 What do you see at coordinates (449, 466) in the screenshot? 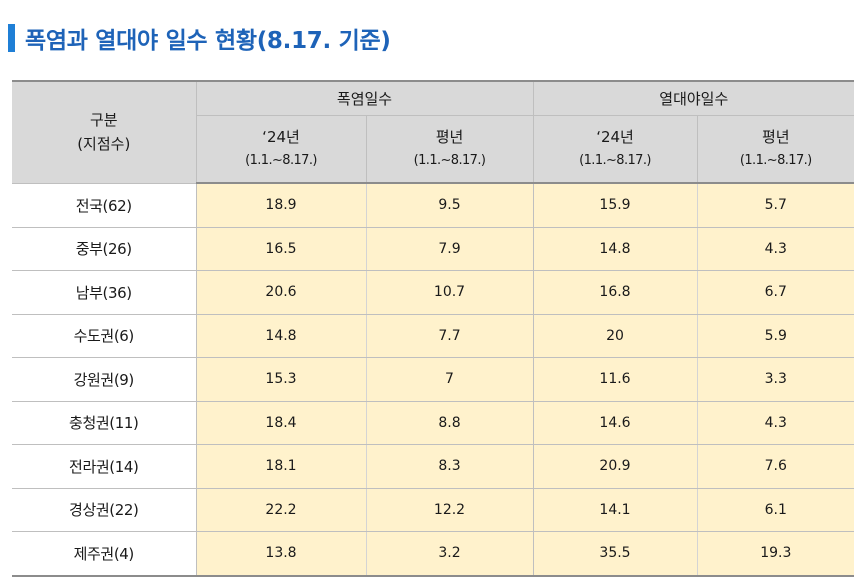
I see `heat-normal-cell: 8.3` at bounding box center [449, 466].